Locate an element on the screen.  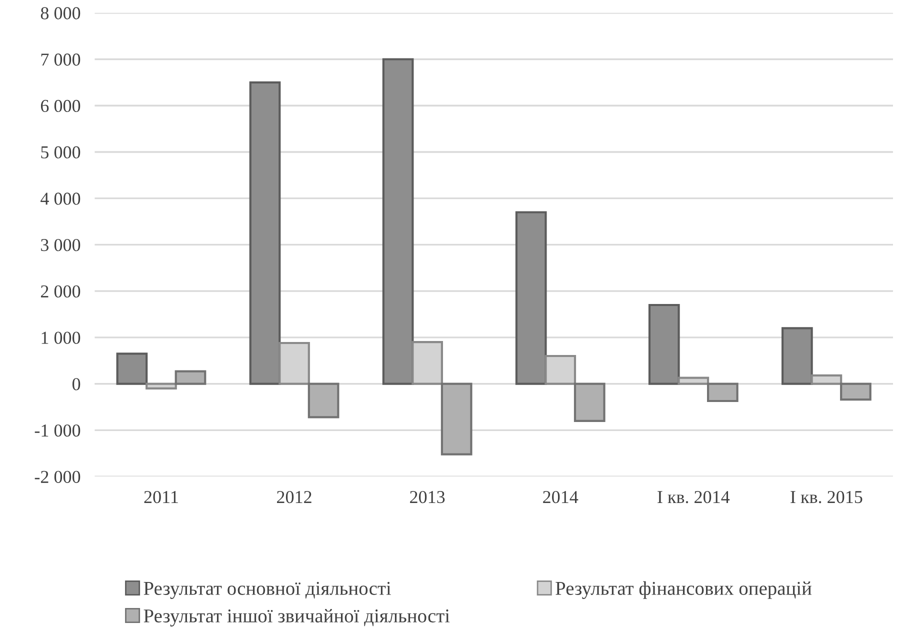
x-tick-label: 2014 is located at coordinates (560, 497).